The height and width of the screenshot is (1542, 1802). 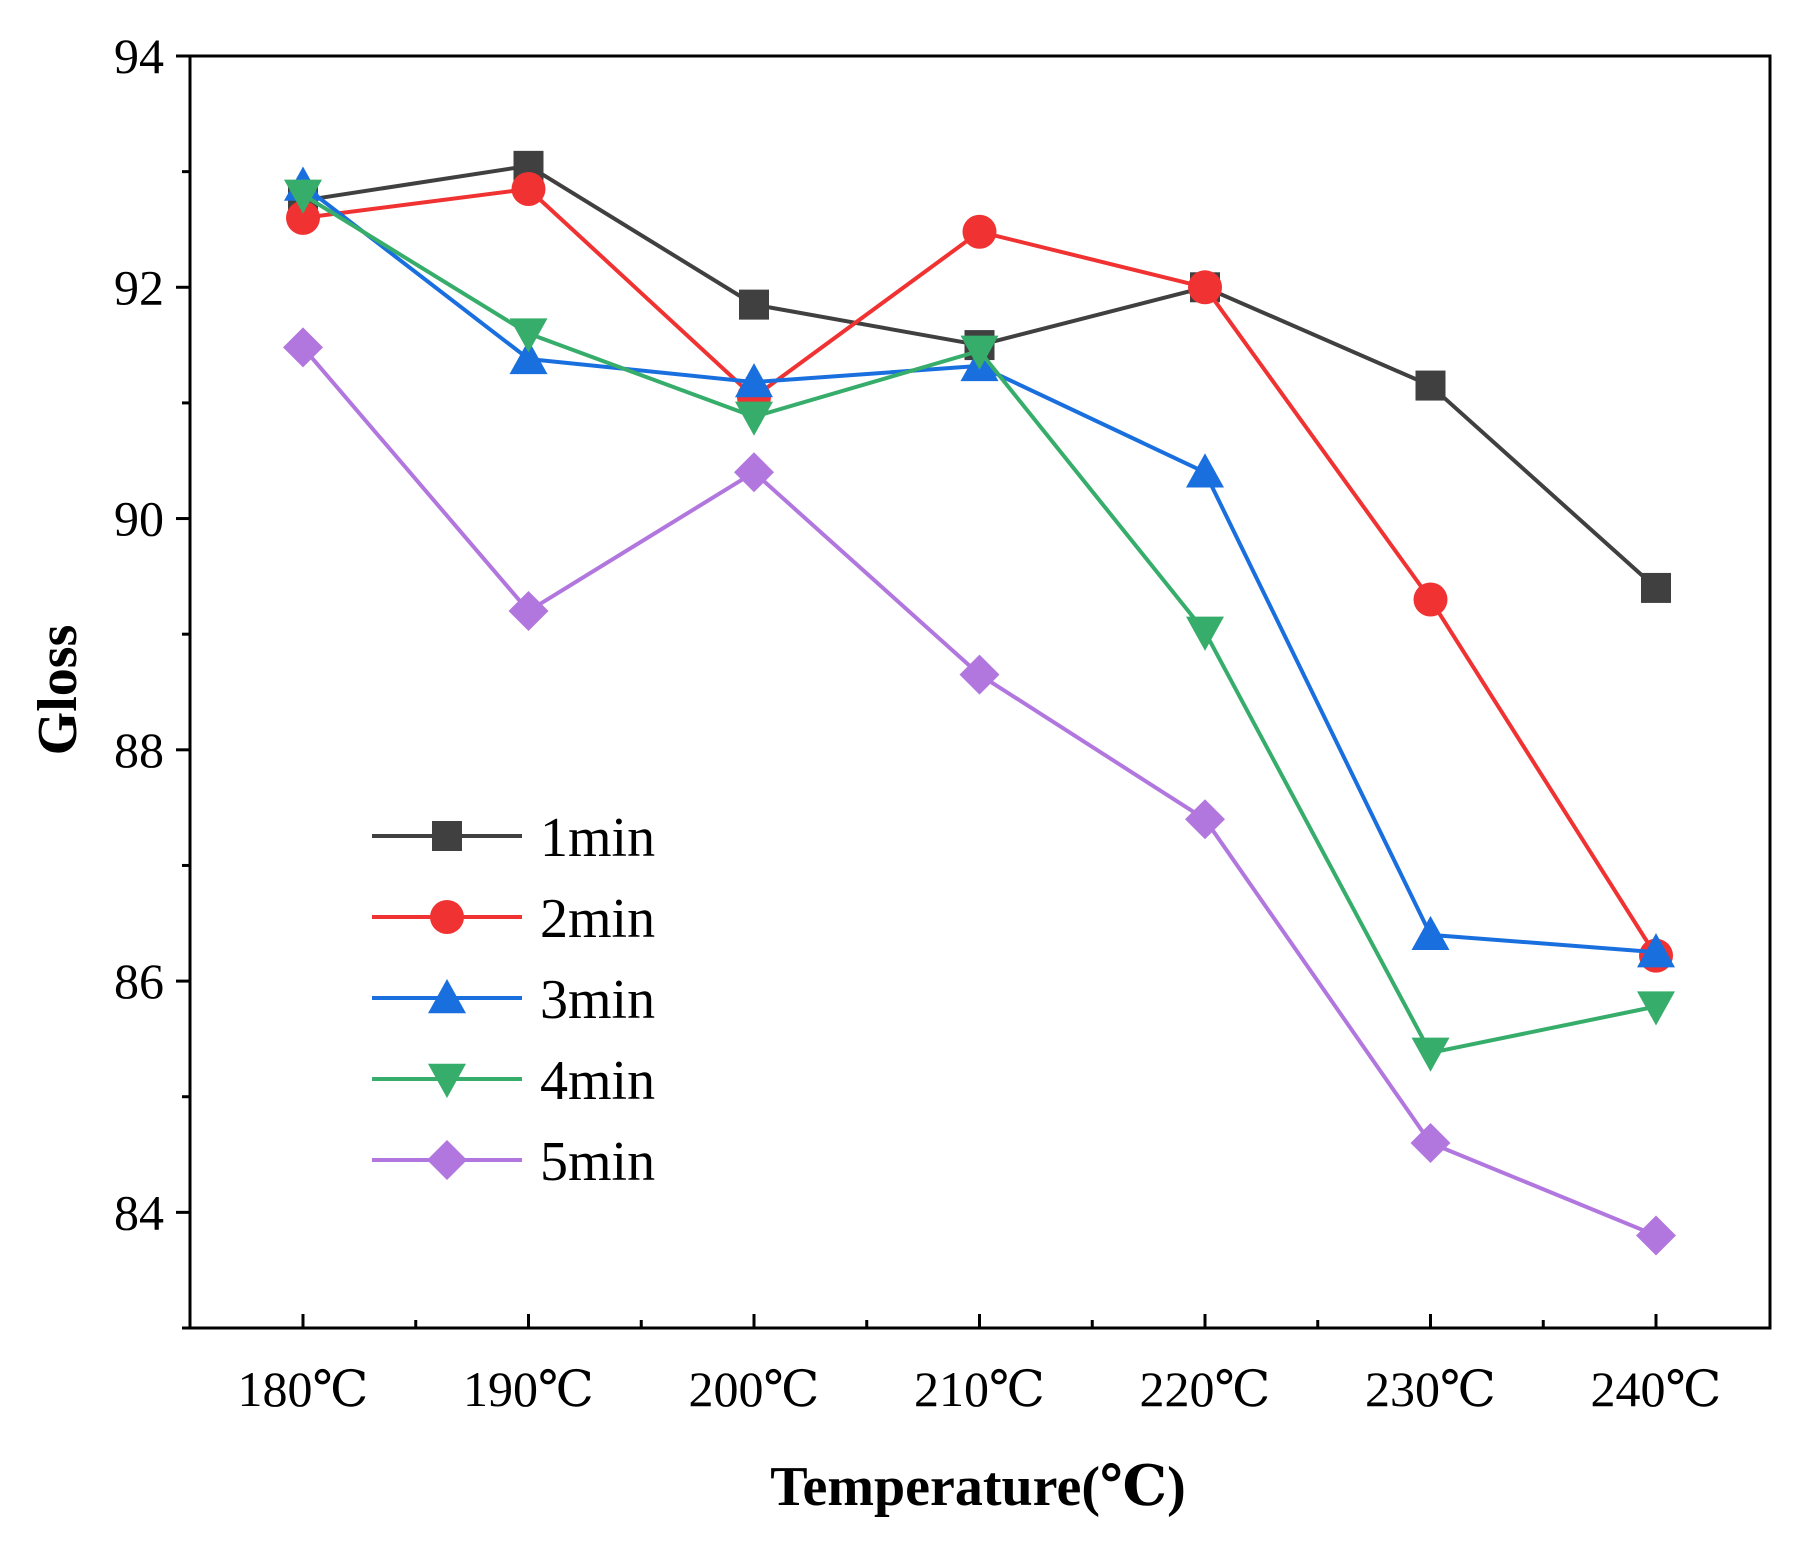 I want to click on legend-item: 5min, so click(x=513, y=1162).